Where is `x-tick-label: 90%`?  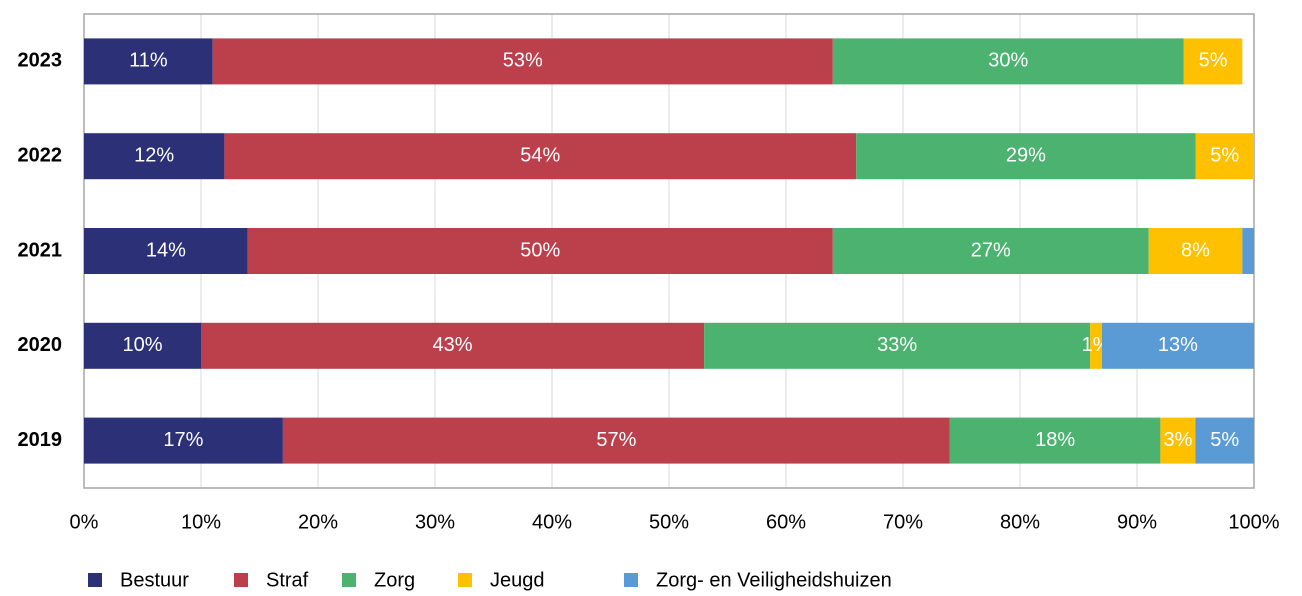
x-tick-label: 90% is located at coordinates (1137, 522).